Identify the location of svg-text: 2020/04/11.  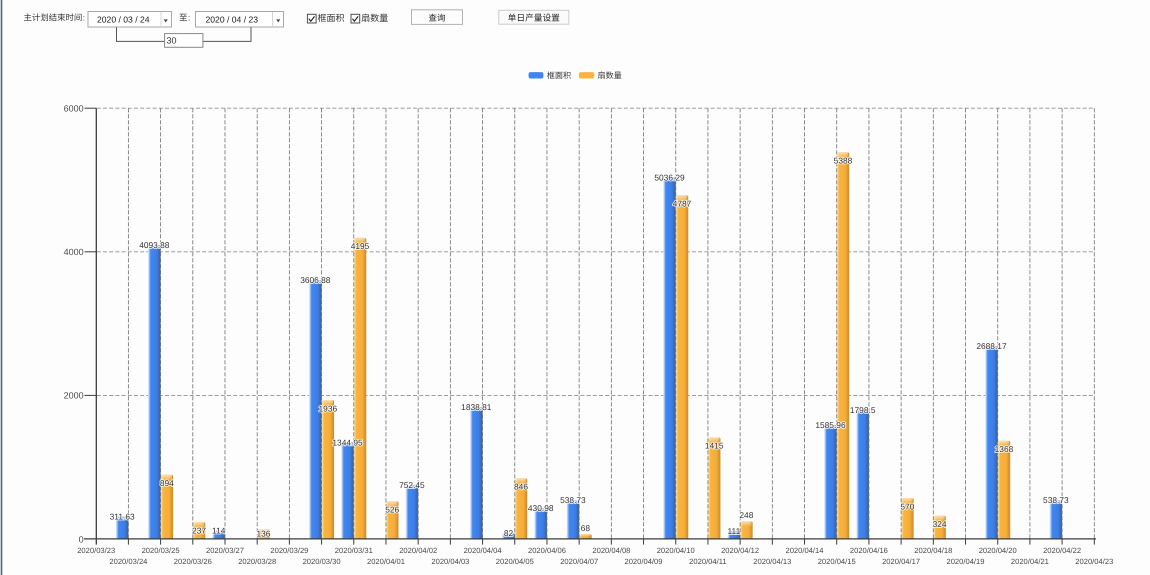
(707, 561).